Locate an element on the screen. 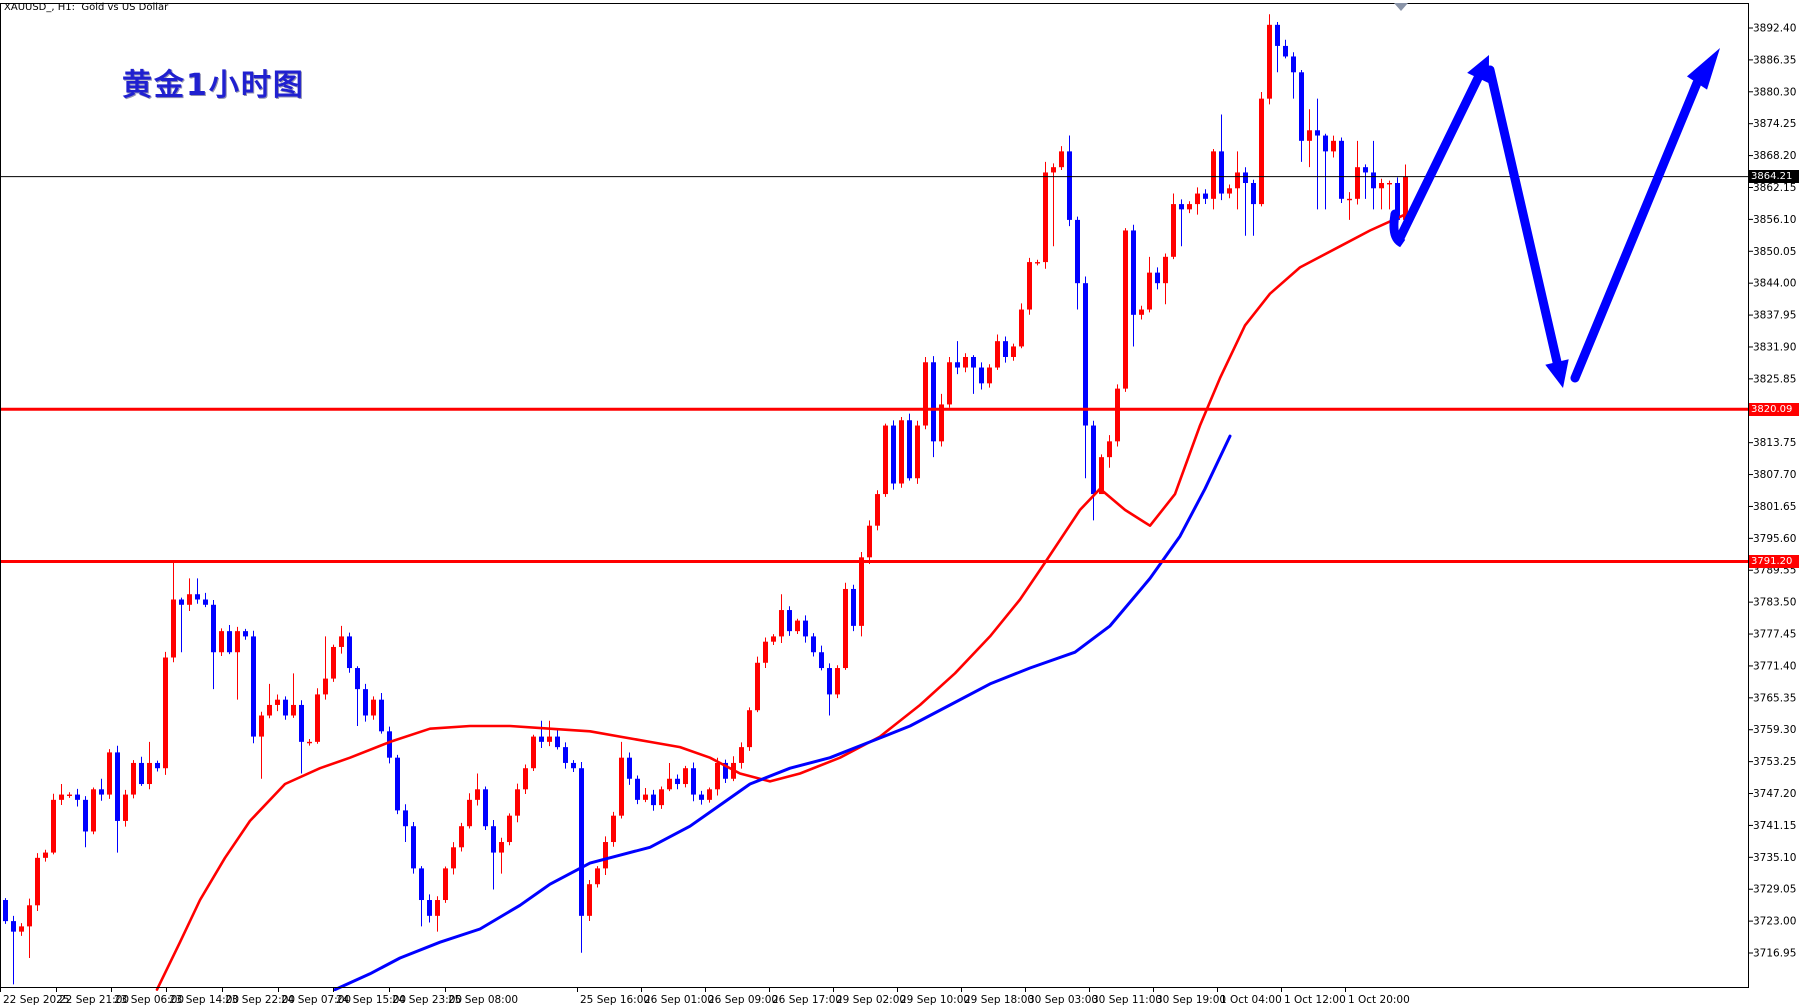 This screenshot has width=1799, height=1007. y-tick-label: 3771.40 is located at coordinates (1774, 666).